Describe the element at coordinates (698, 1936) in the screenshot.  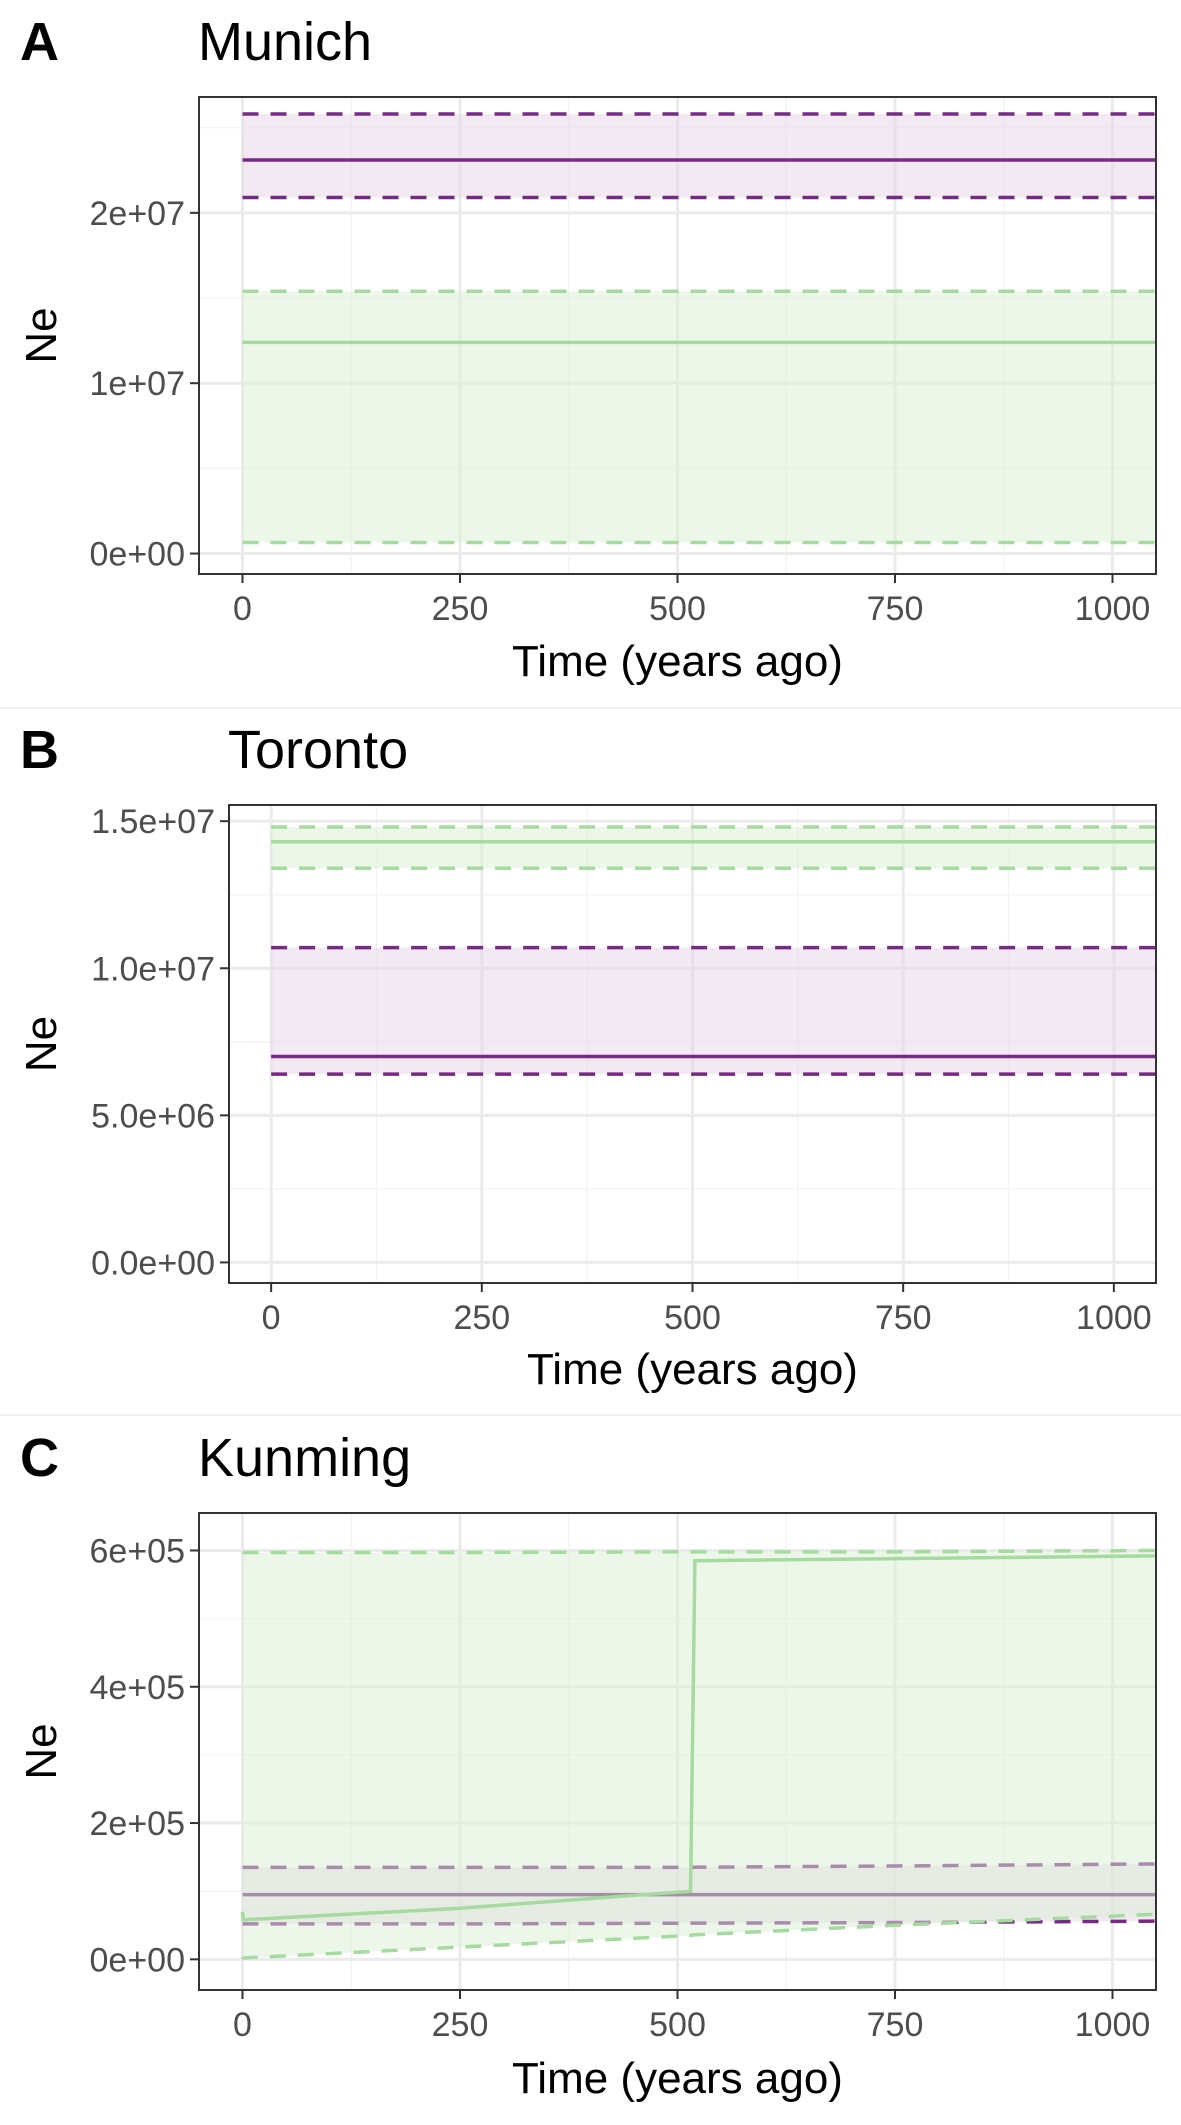
I see `series-green-lower-bound` at that location.